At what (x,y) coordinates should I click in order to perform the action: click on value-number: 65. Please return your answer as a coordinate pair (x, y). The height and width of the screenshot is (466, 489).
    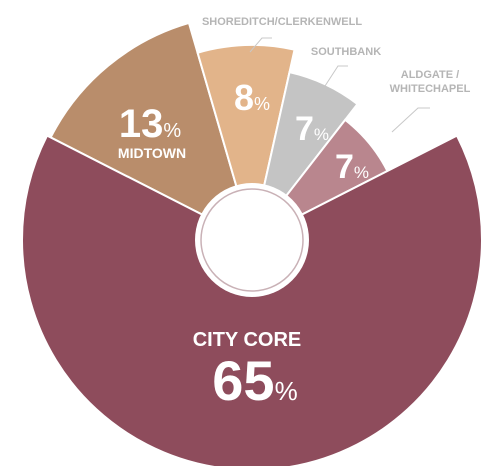
    Looking at the image, I should click on (243, 380).